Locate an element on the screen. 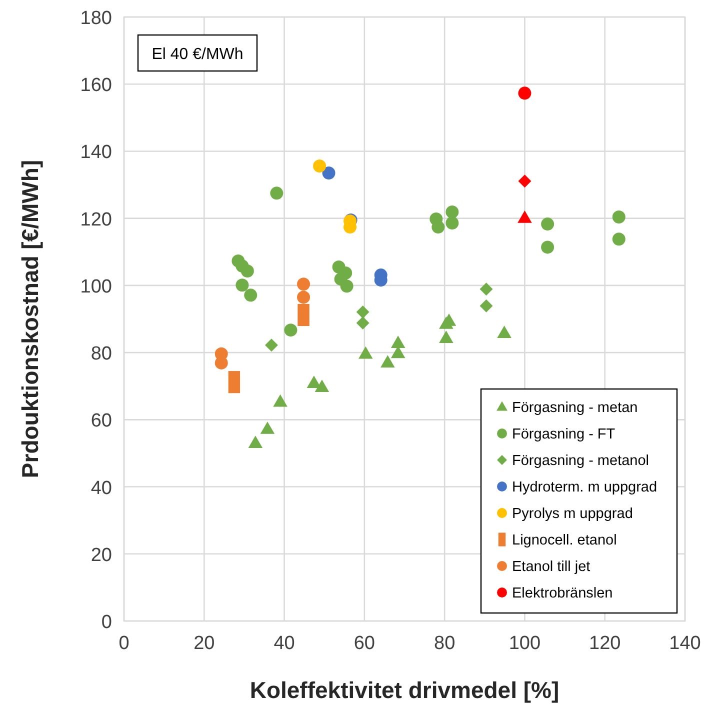  y-tick-label: 140 is located at coordinates (96, 153).